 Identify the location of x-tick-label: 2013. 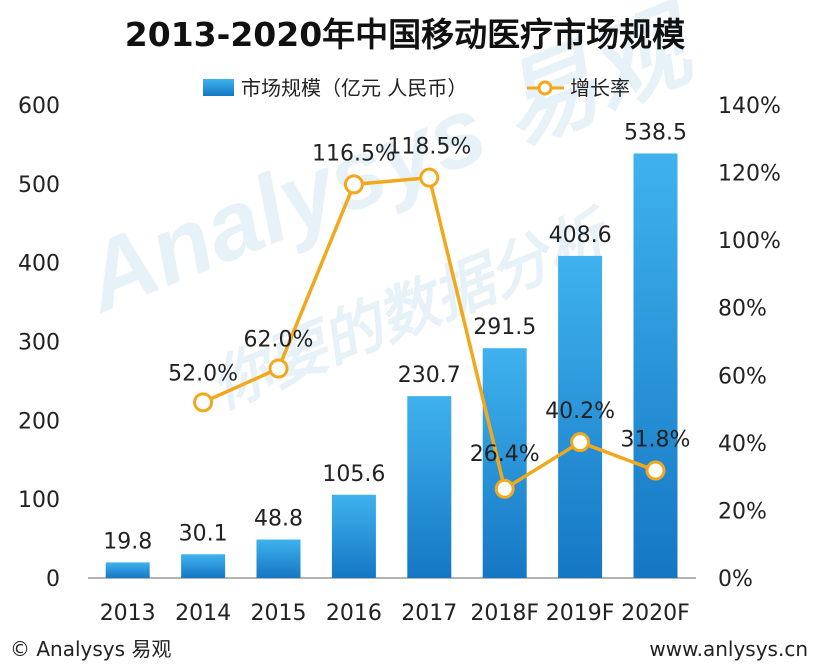
(128, 613).